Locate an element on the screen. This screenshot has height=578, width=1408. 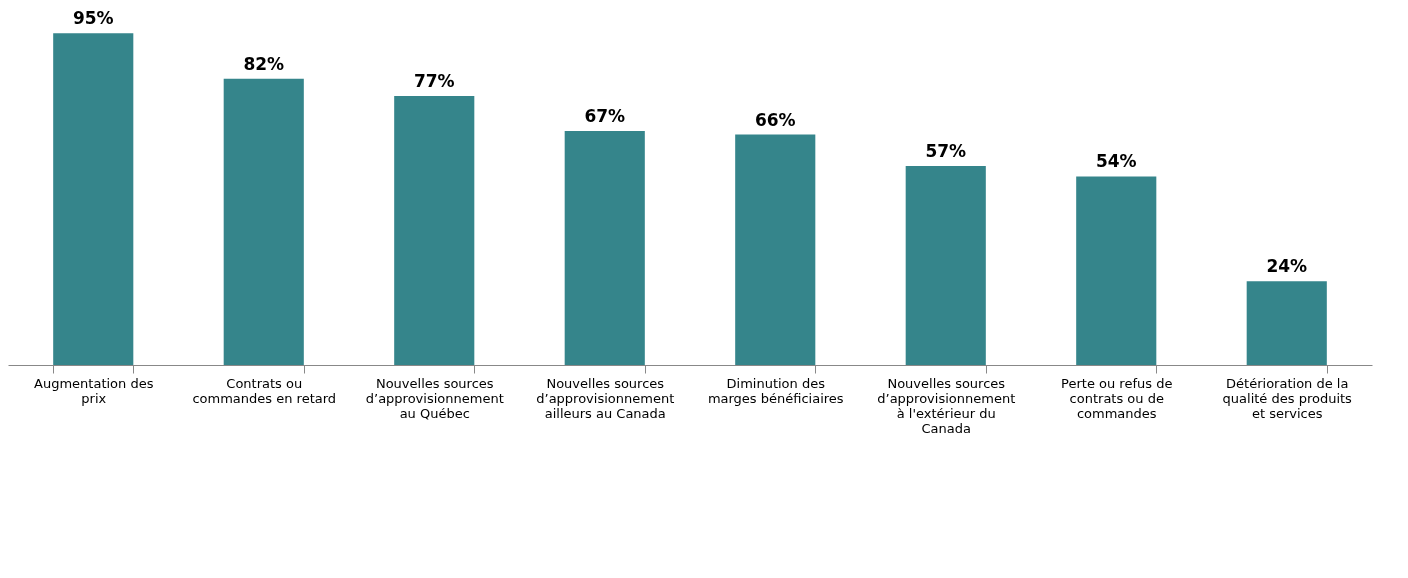
data-label: 54% is located at coordinates (1116, 161).